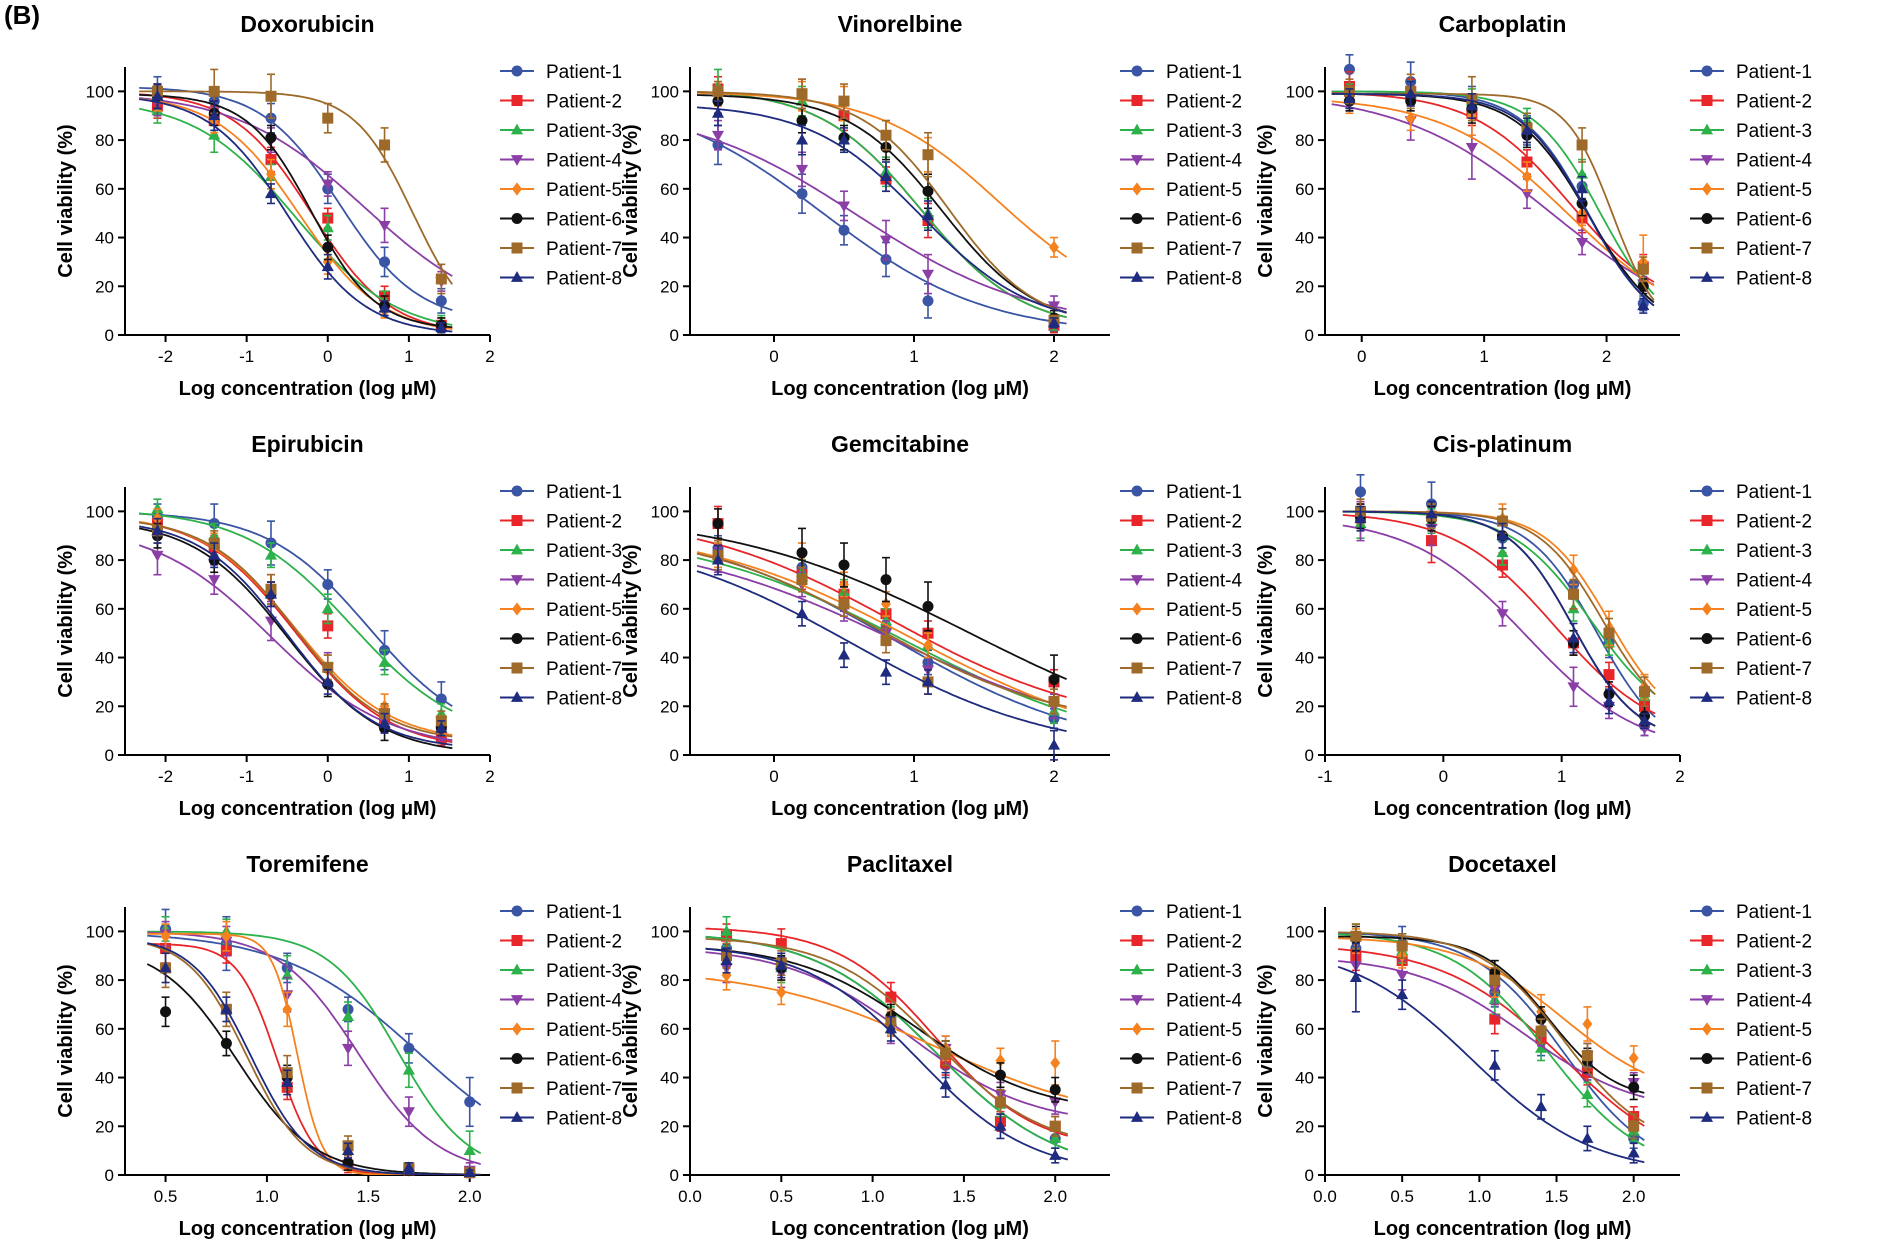 The width and height of the screenshot is (1904, 1252). What do you see at coordinates (307, 24) in the screenshot?
I see `chart-title: Doxorubicin` at bounding box center [307, 24].